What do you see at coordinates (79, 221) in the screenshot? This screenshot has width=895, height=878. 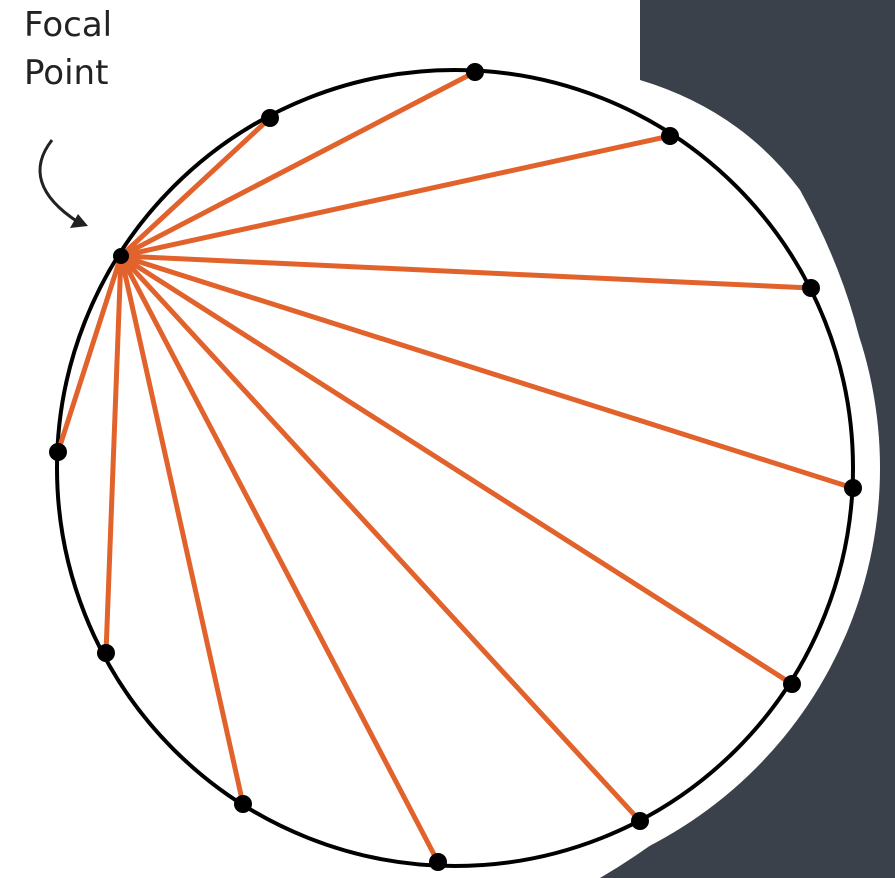 I see `focal-arrow-head-icon` at bounding box center [79, 221].